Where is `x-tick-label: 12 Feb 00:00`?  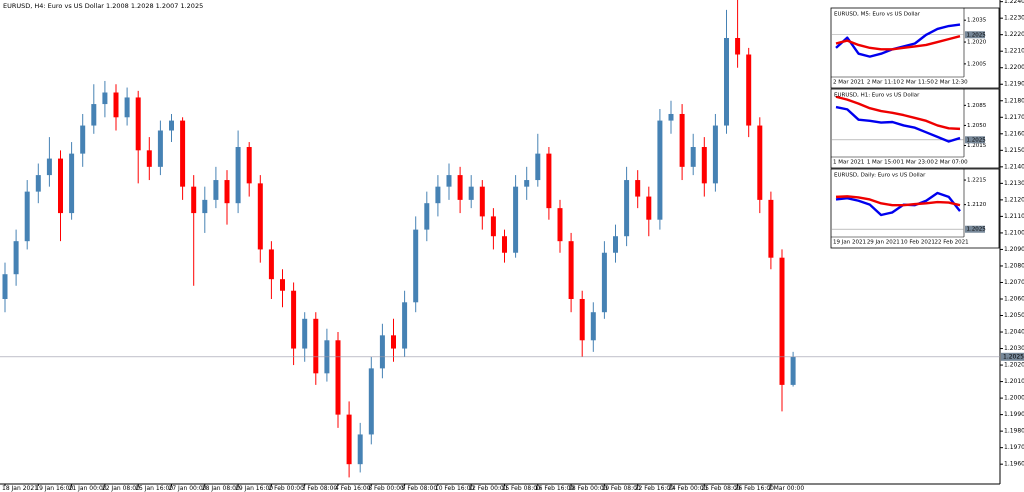
x-tick-label: 12 Feb 00:00 is located at coordinates (488, 488).